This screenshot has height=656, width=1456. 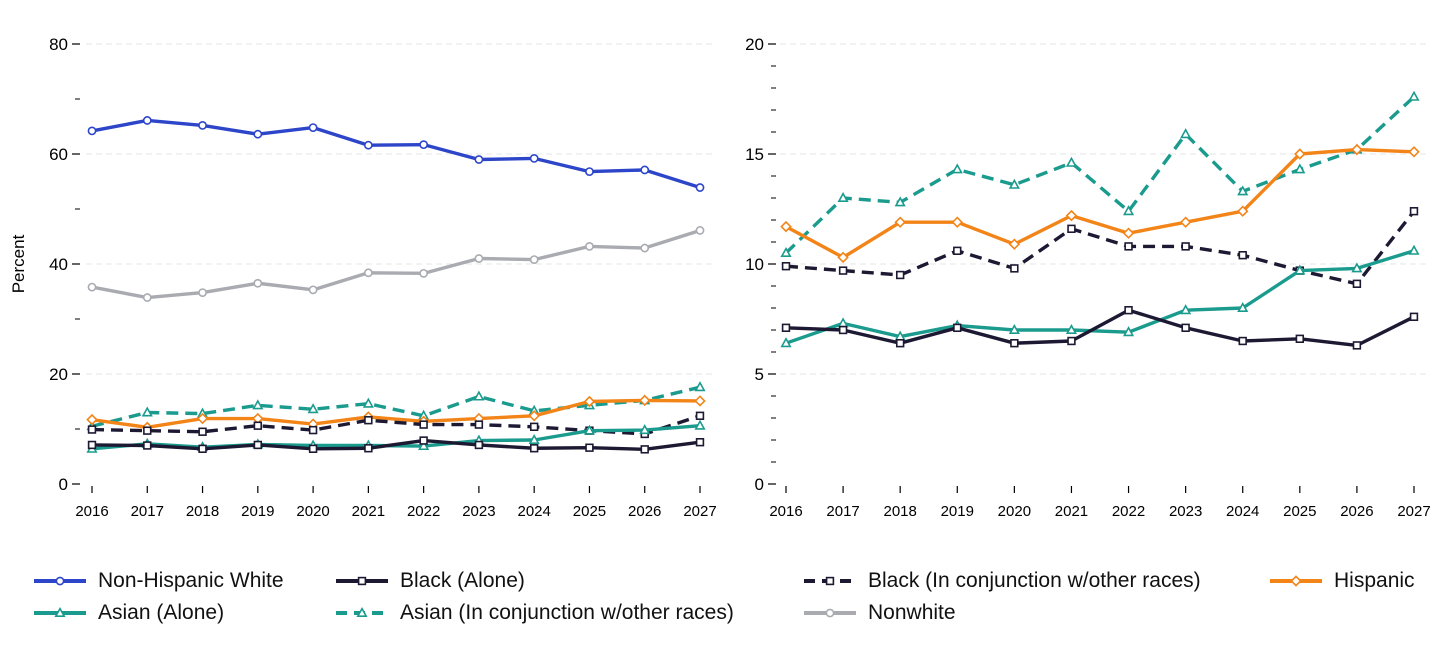 I want to click on x-tick-label: 2027, so click(x=1413, y=511).